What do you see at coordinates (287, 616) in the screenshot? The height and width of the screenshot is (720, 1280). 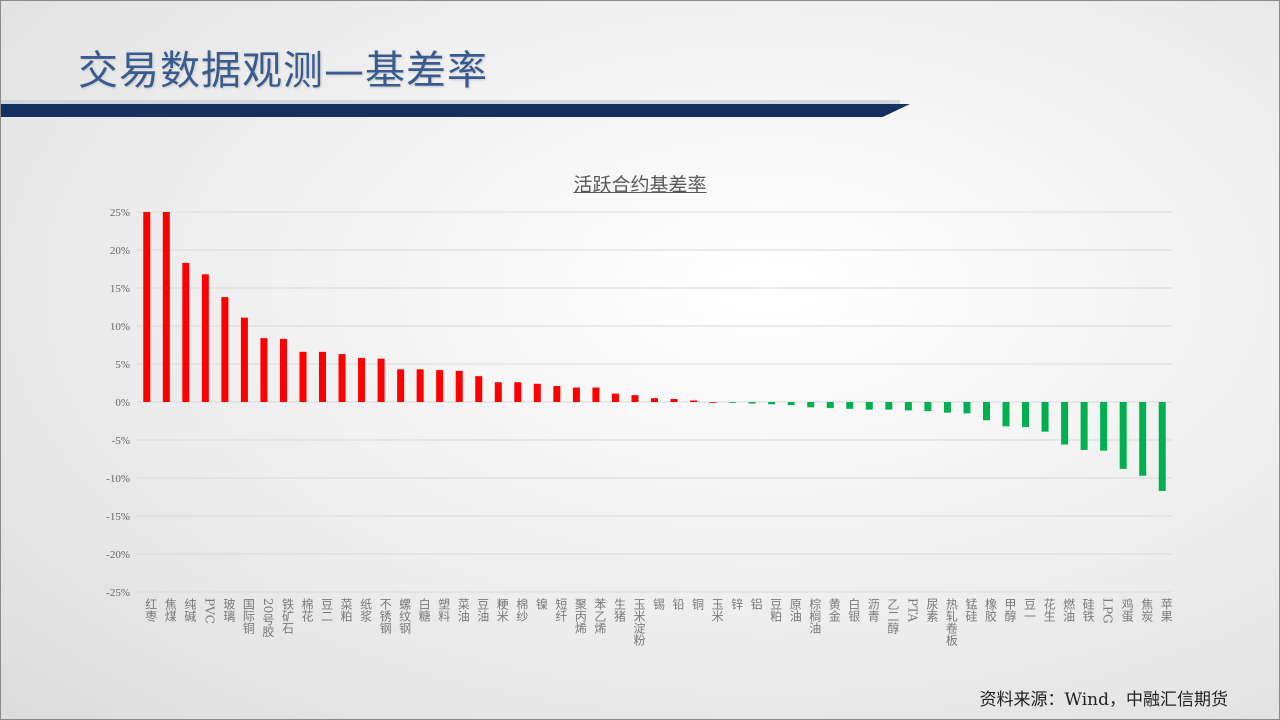 I see `x-tick-label: 铁矿石` at bounding box center [287, 616].